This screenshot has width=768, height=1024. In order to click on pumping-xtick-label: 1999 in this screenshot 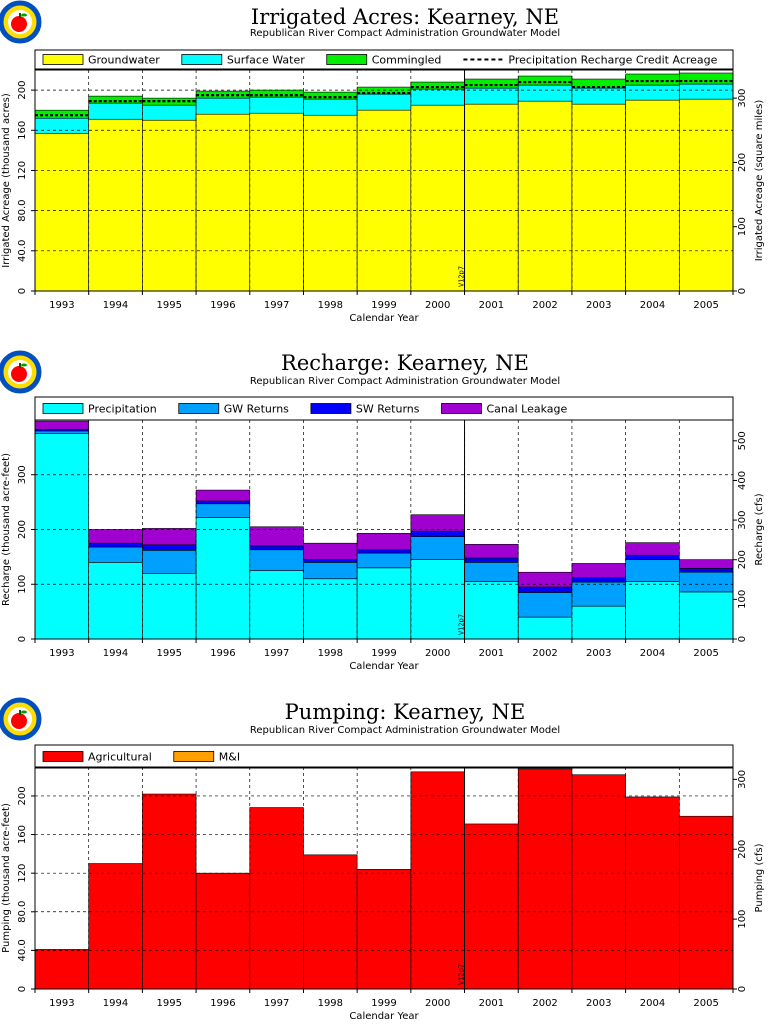, I will do `click(383, 1003)`.